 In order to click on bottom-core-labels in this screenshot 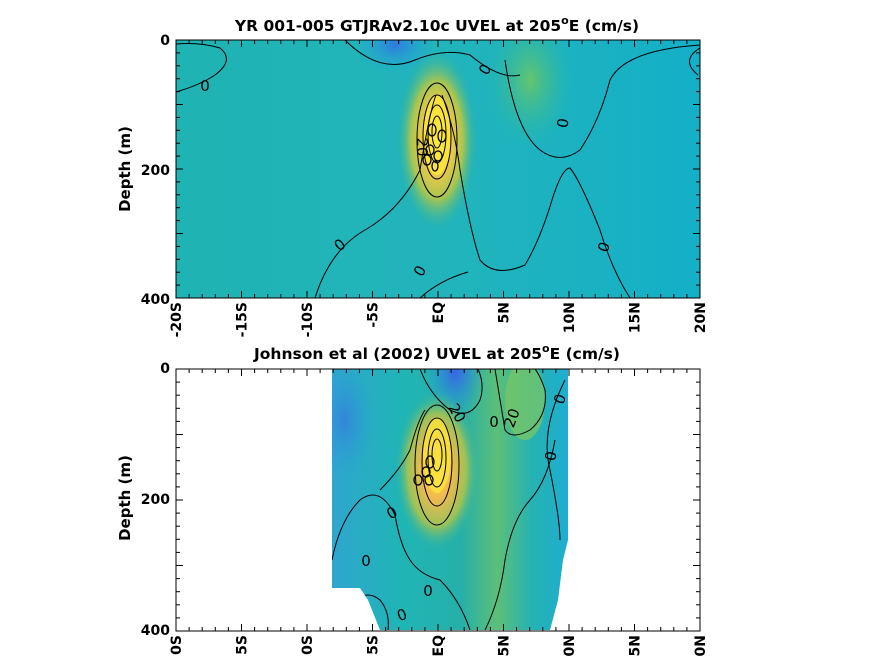, I will do `click(424, 470)`.